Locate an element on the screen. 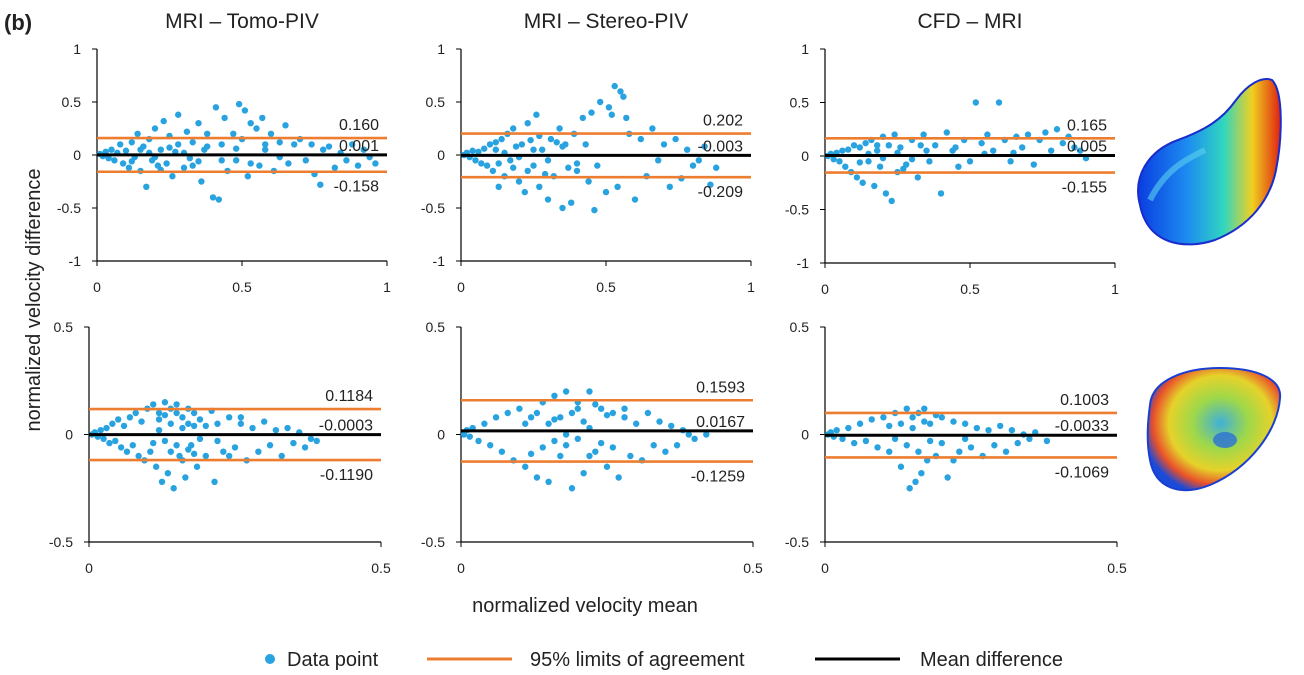 Image resolution: width=1304 pixels, height=675 pixels. vessel-flow-image is located at coordinates (1209, 162).